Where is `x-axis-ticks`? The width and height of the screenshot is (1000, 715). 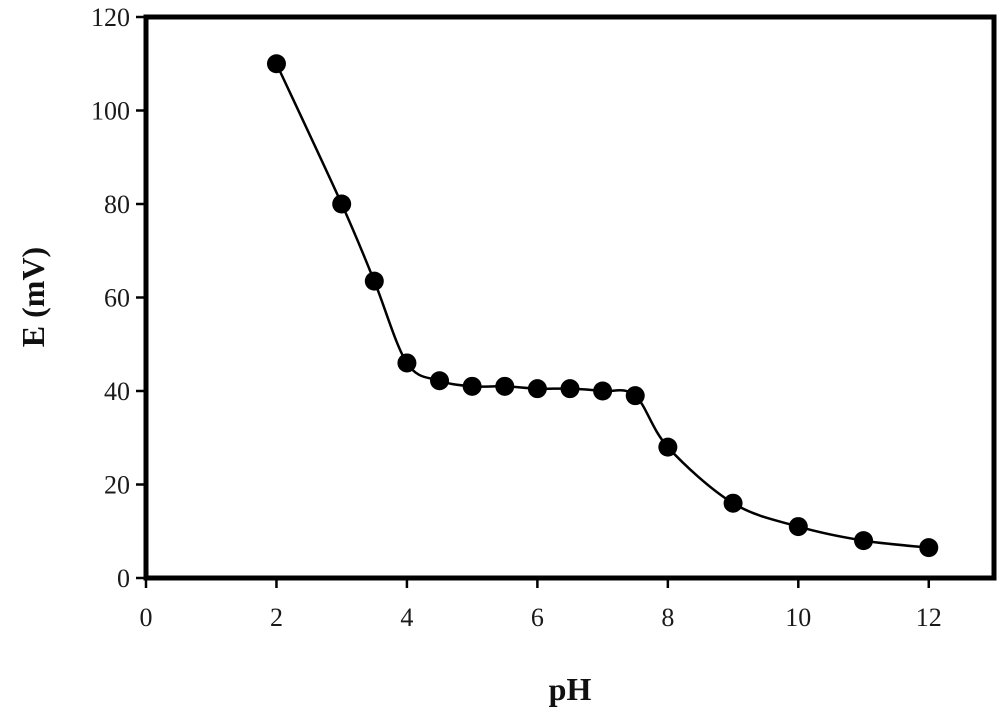
x-axis-ticks is located at coordinates (537, 583).